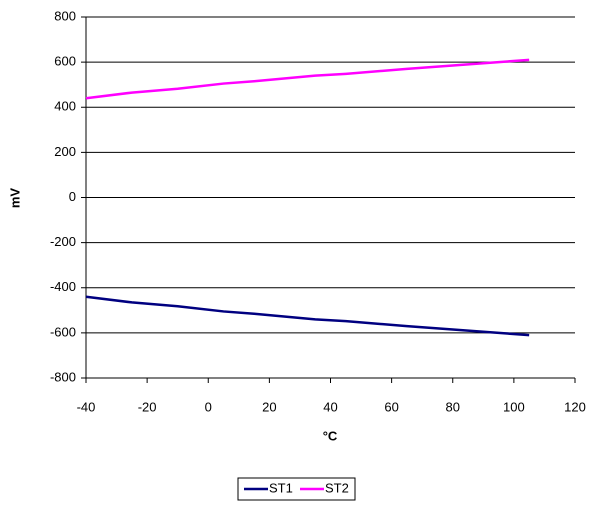 The width and height of the screenshot is (592, 511). What do you see at coordinates (269, 406) in the screenshot?
I see `x-tick-label: 20` at bounding box center [269, 406].